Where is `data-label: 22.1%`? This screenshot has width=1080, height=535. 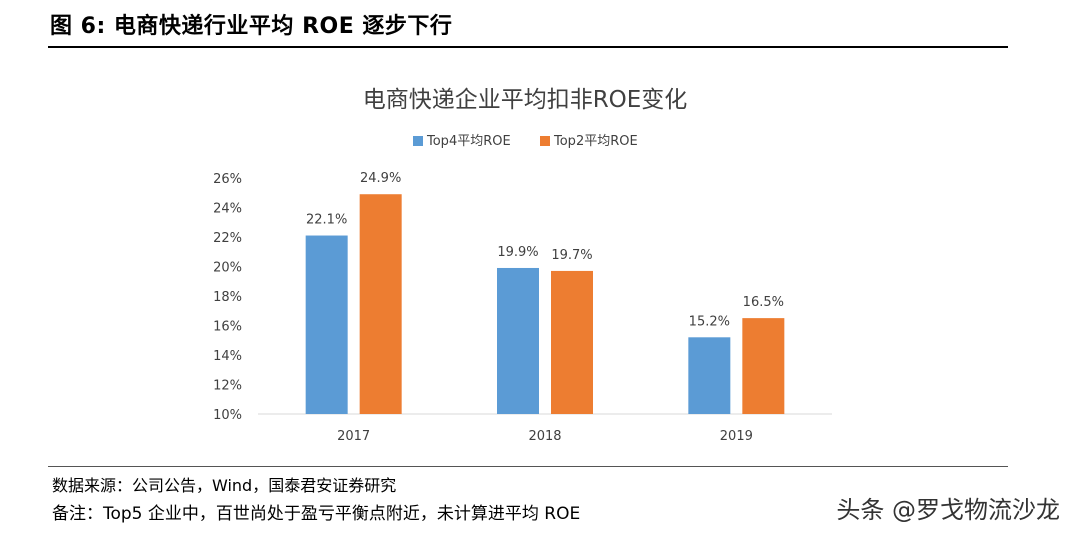
data-label: 22.1% is located at coordinates (326, 220).